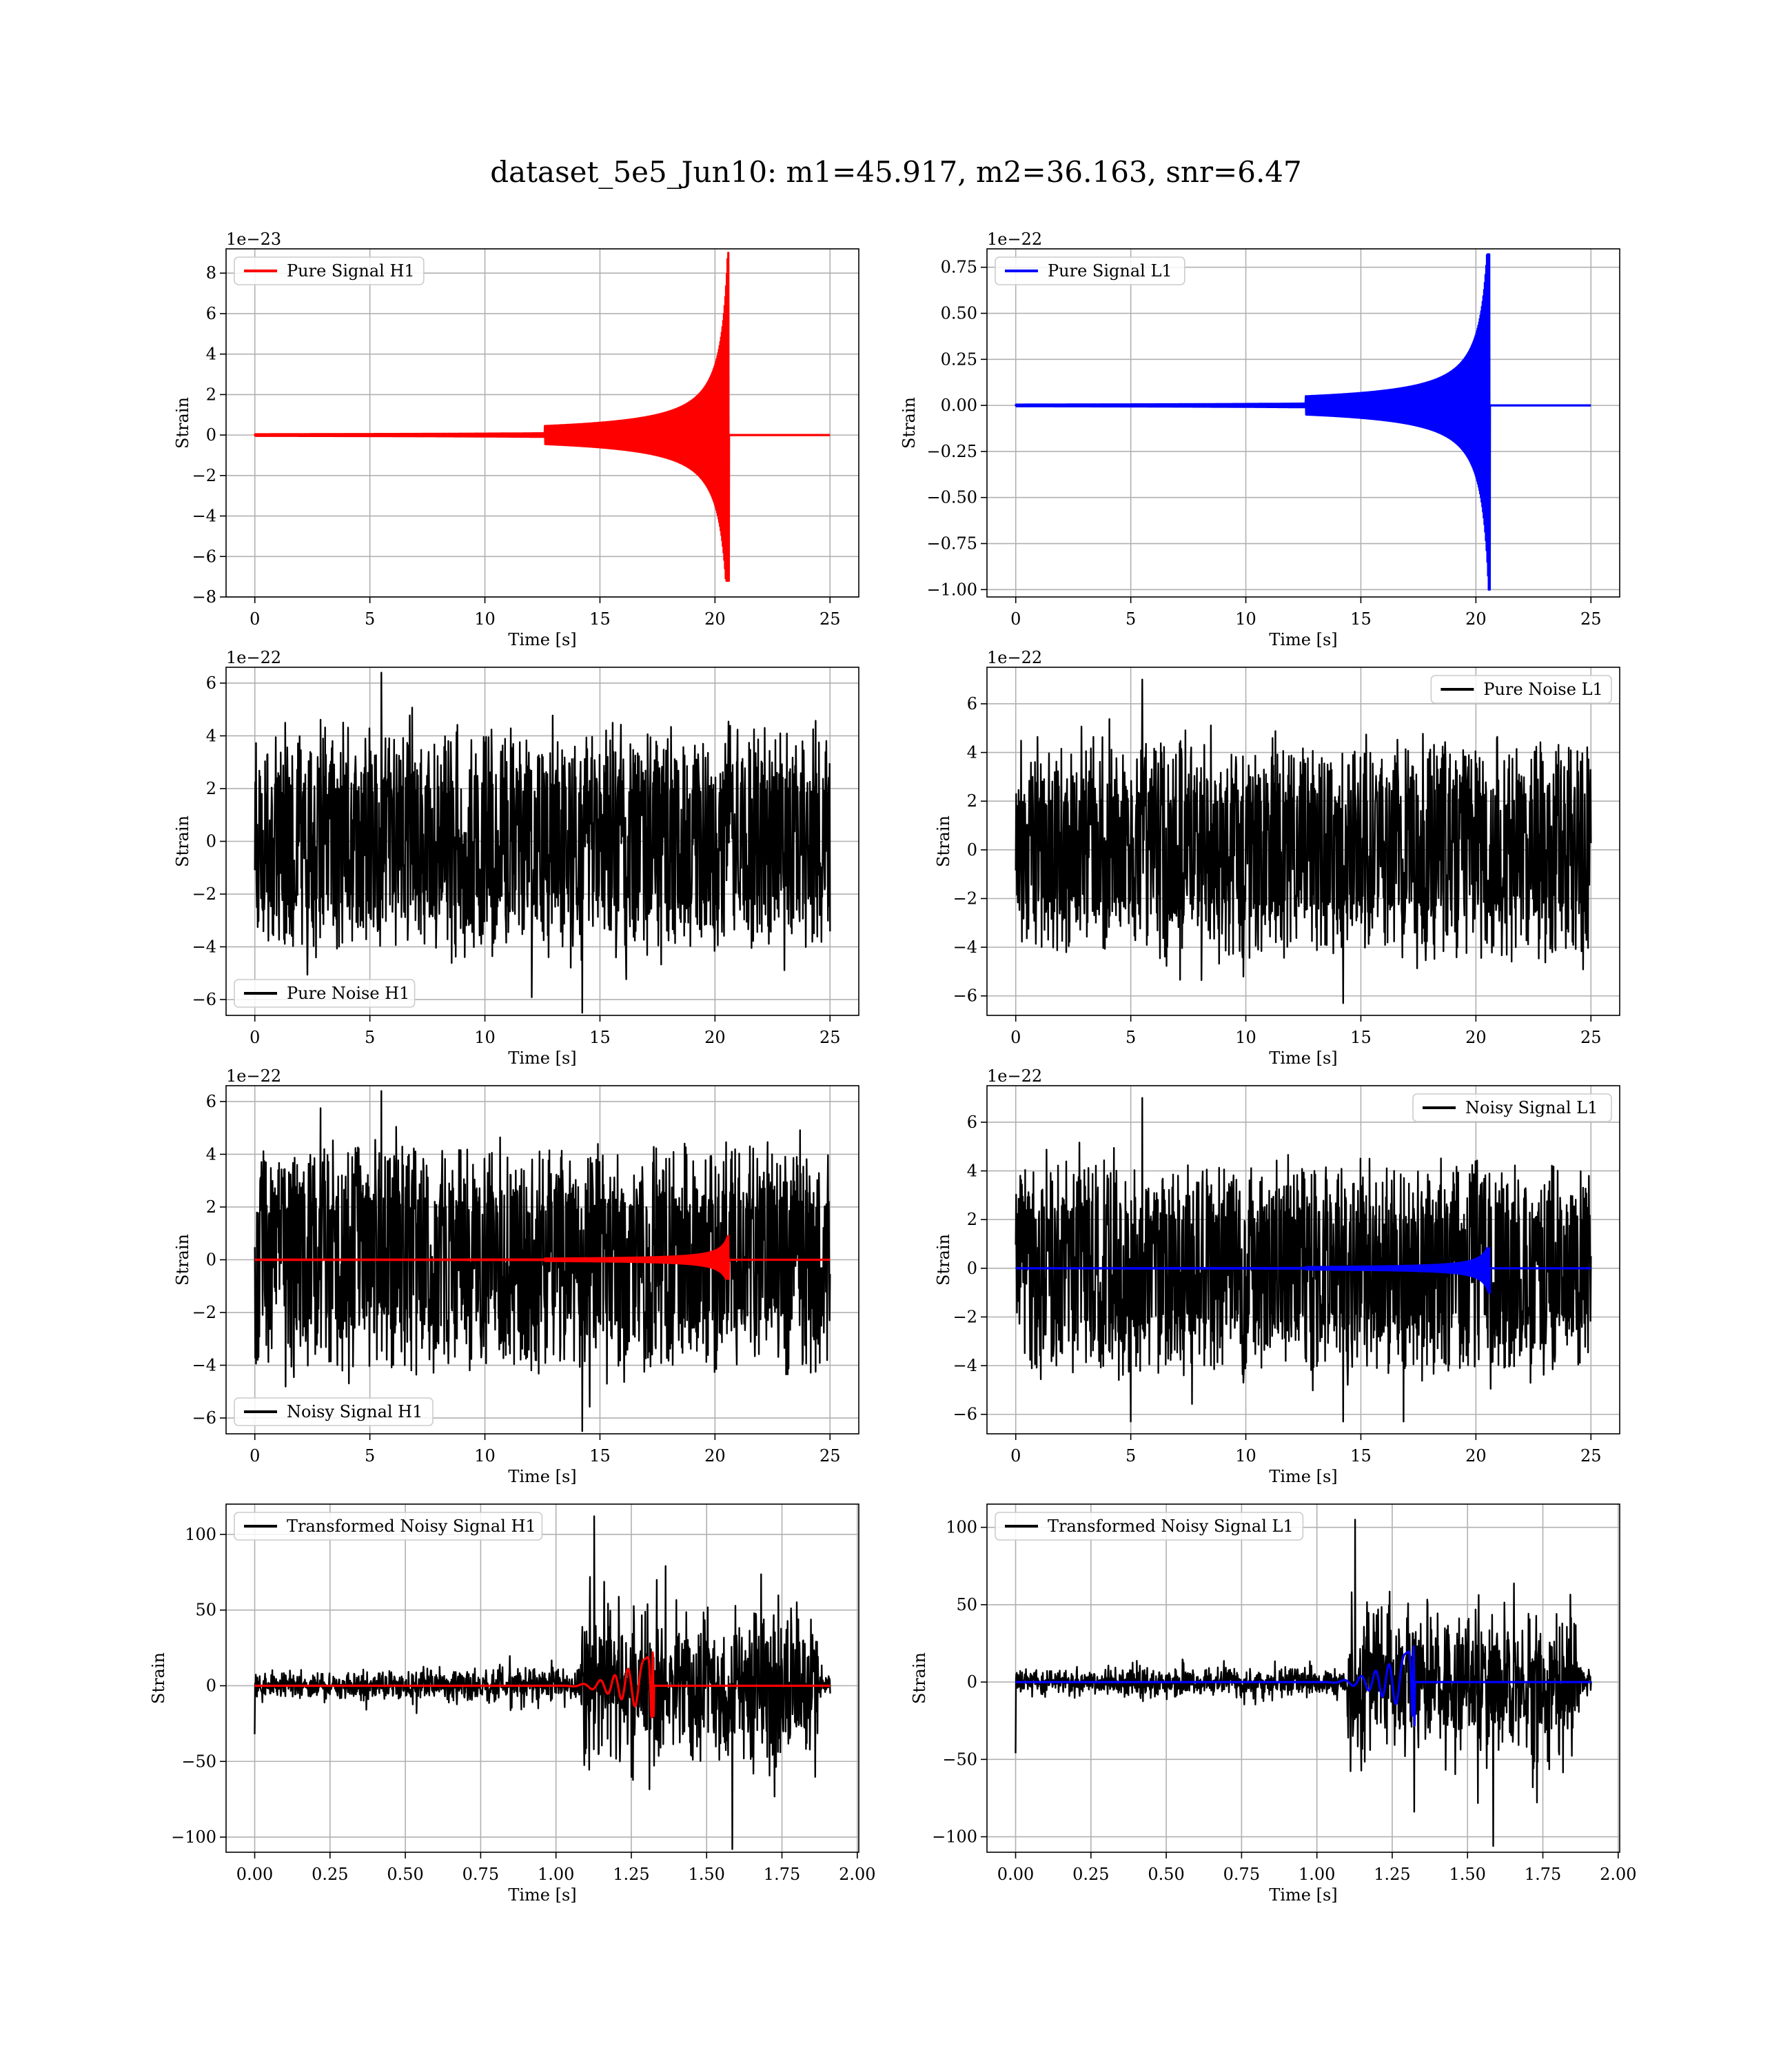 The image size is (1792, 2068). I want to click on offset-label: 1e−23, so click(253, 239).